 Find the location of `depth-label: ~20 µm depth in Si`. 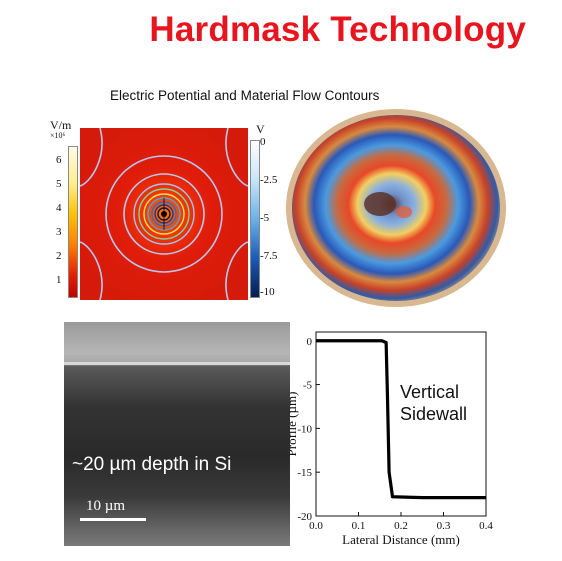

depth-label: ~20 µm depth in Si is located at coordinates (152, 464).